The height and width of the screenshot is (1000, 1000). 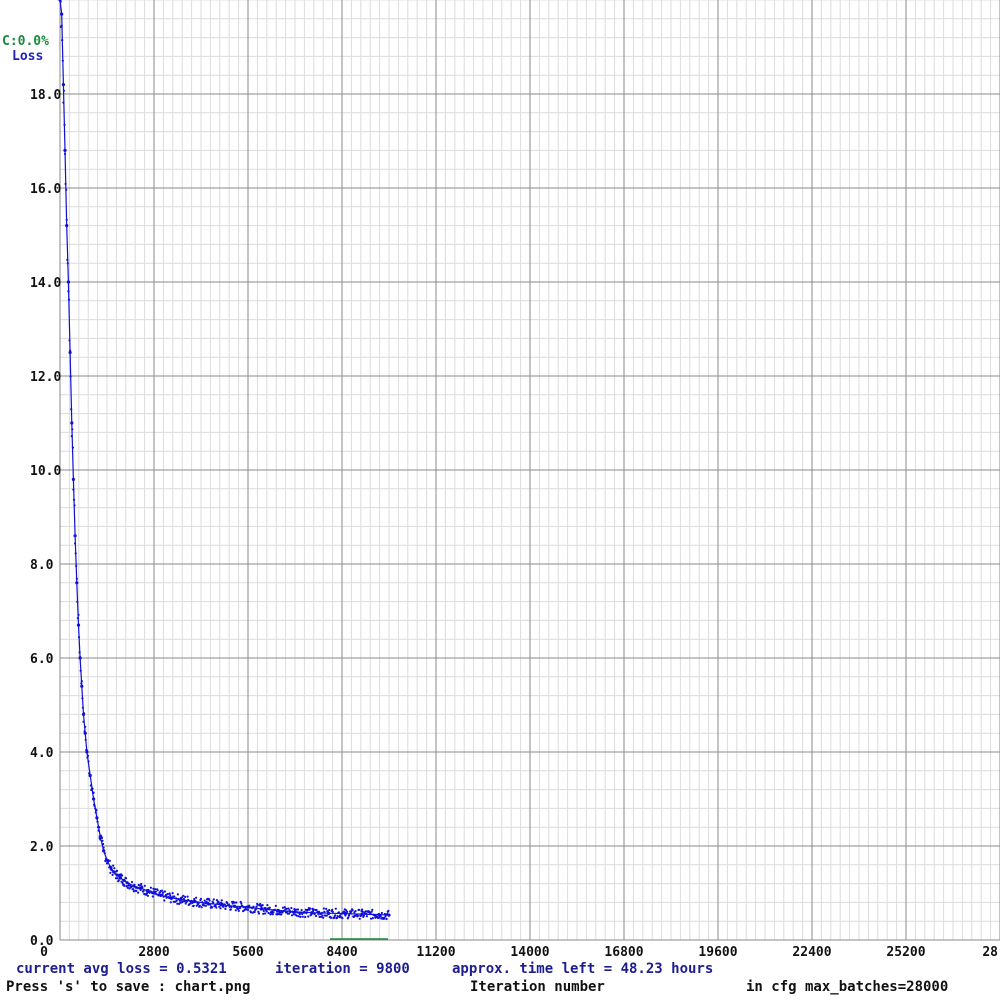 What do you see at coordinates (583, 969) in the screenshot?
I see `time-left: approx. time left = 48.23 hours` at bounding box center [583, 969].